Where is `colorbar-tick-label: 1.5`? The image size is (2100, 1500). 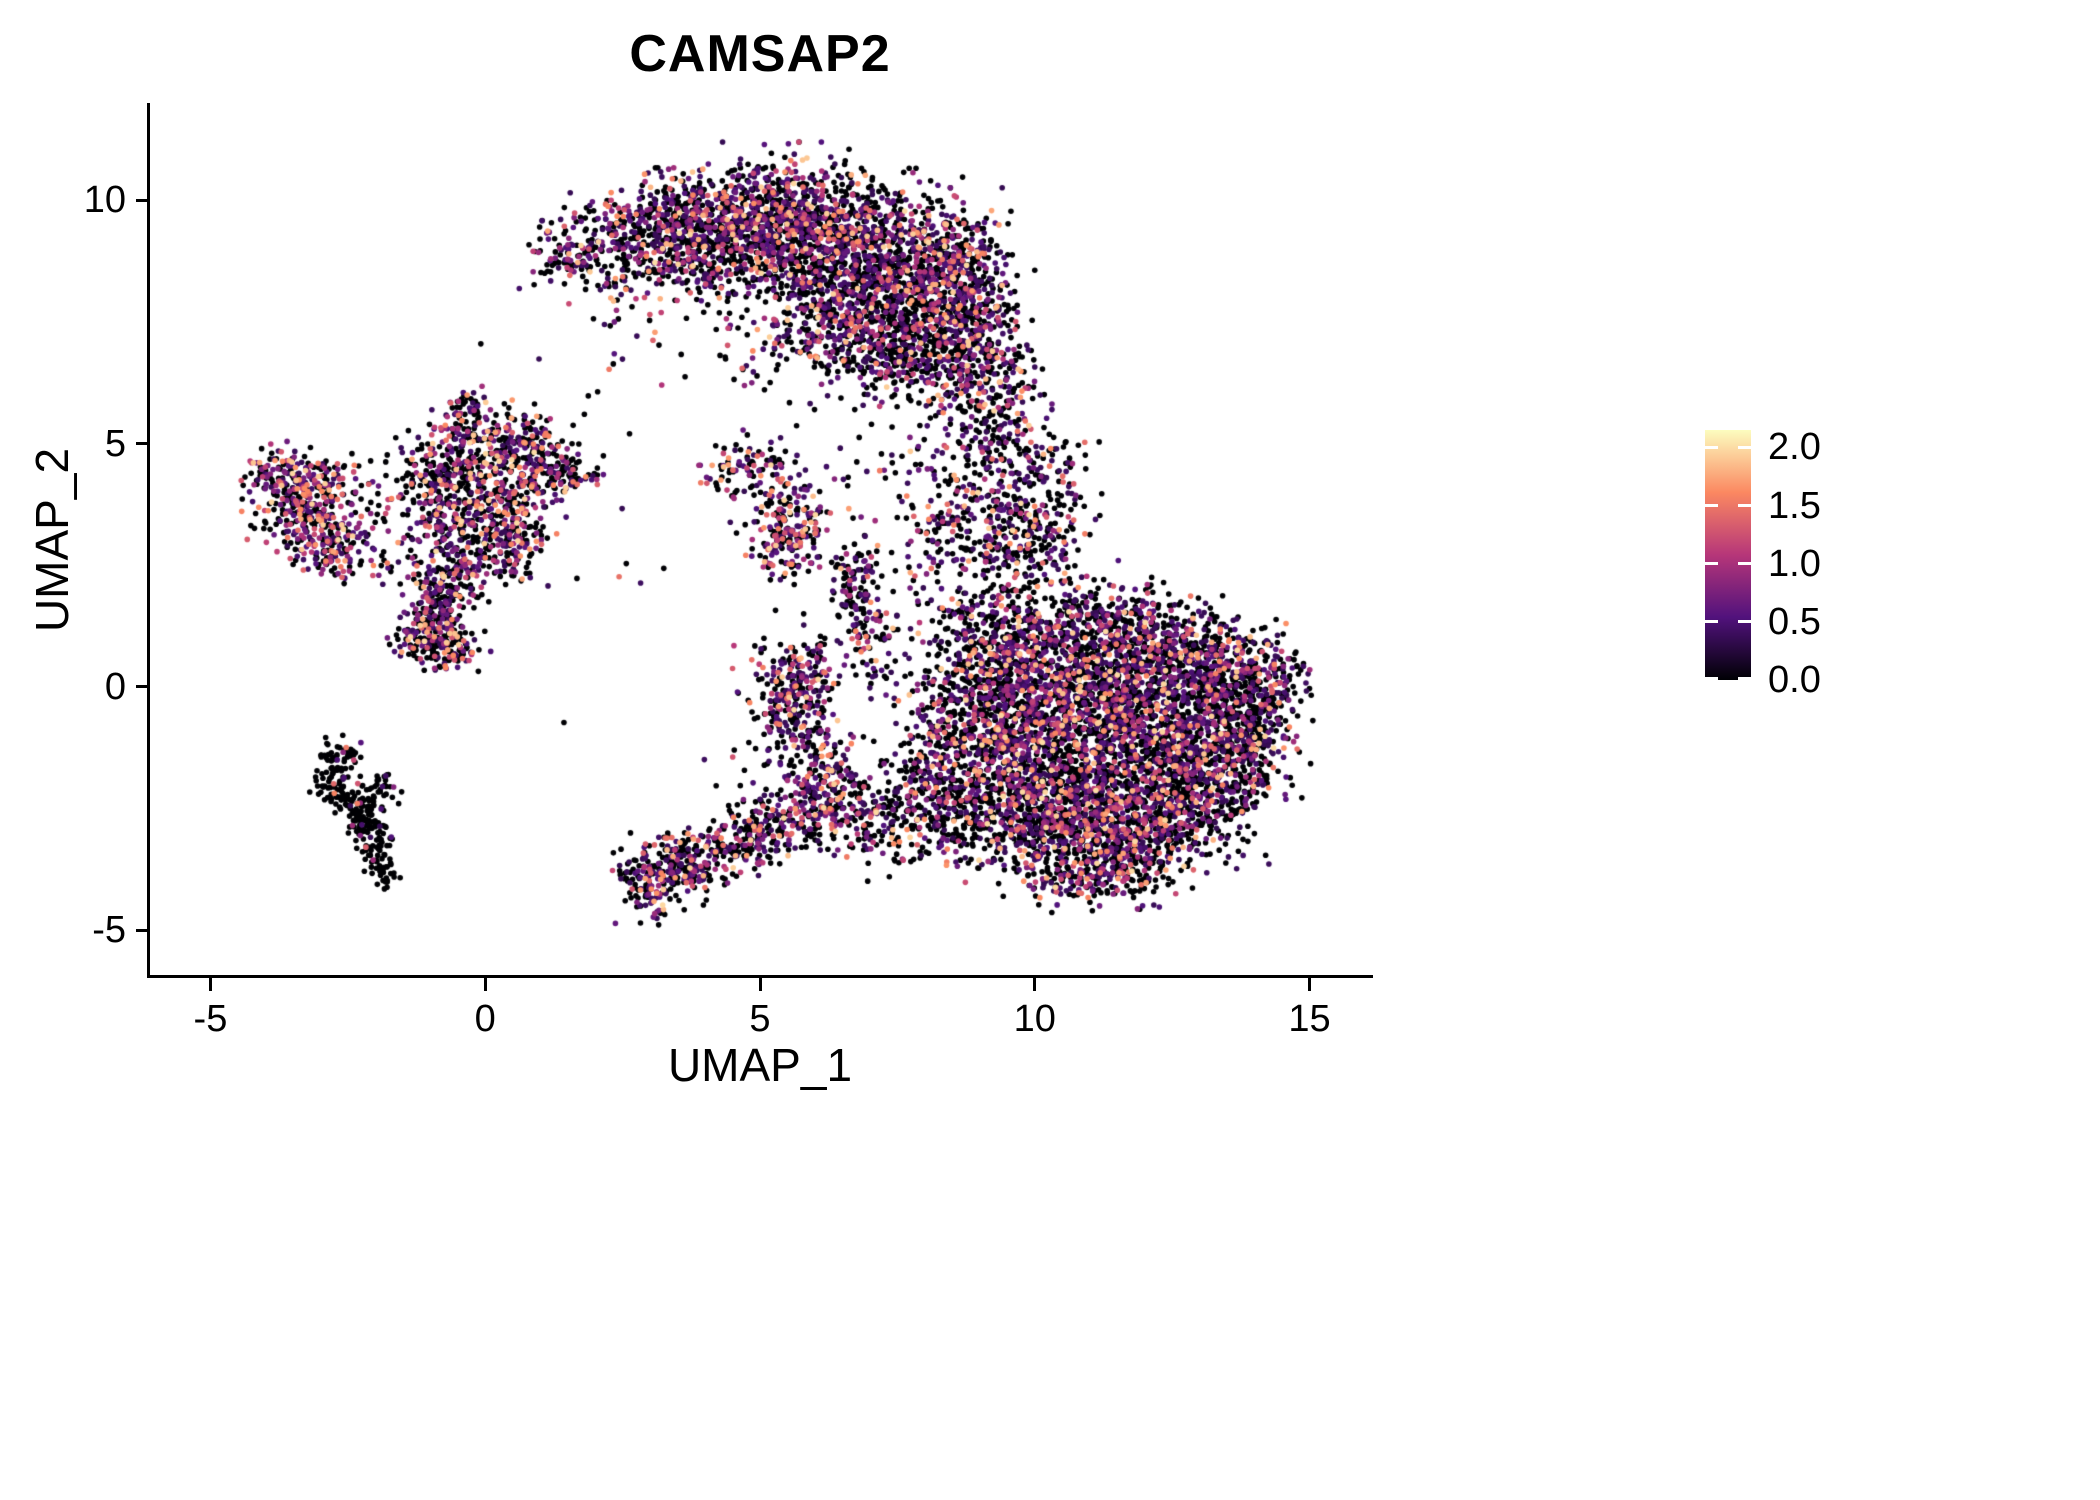
colorbar-tick-label: 1.5 is located at coordinates (1794, 505).